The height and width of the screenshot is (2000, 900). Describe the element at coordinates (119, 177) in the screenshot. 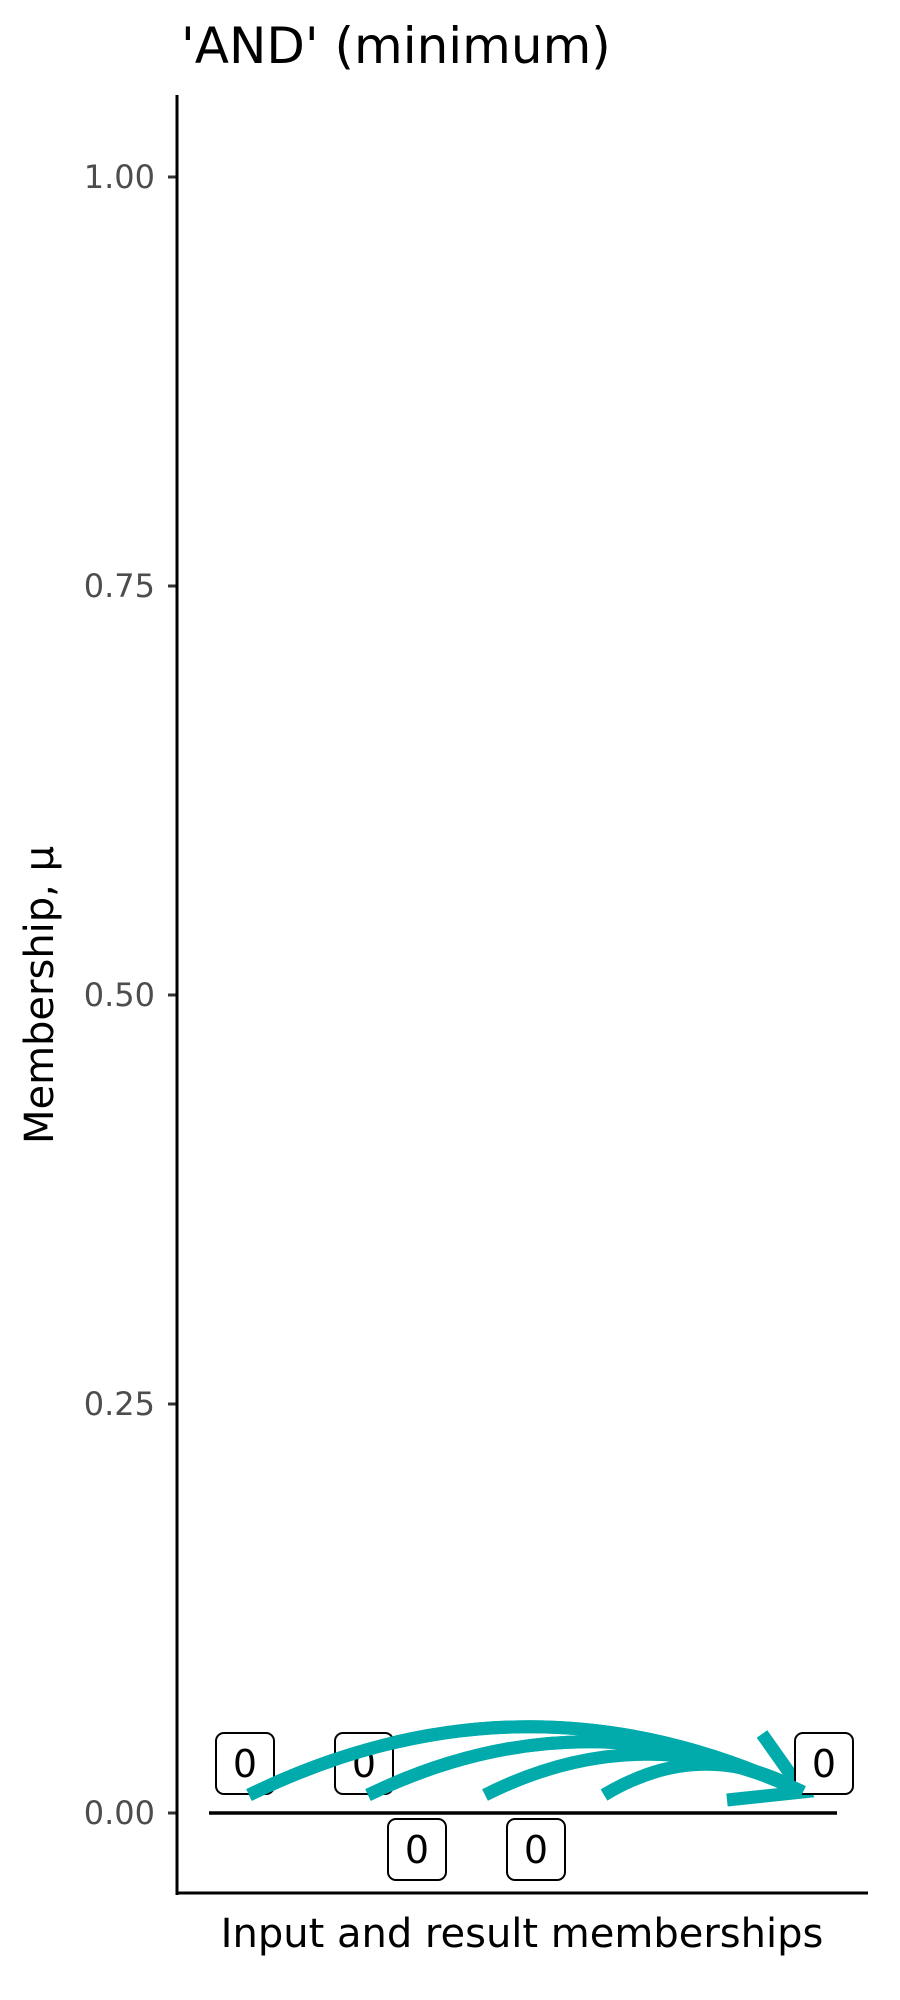

I see `y-tick-label: 1.00` at that location.